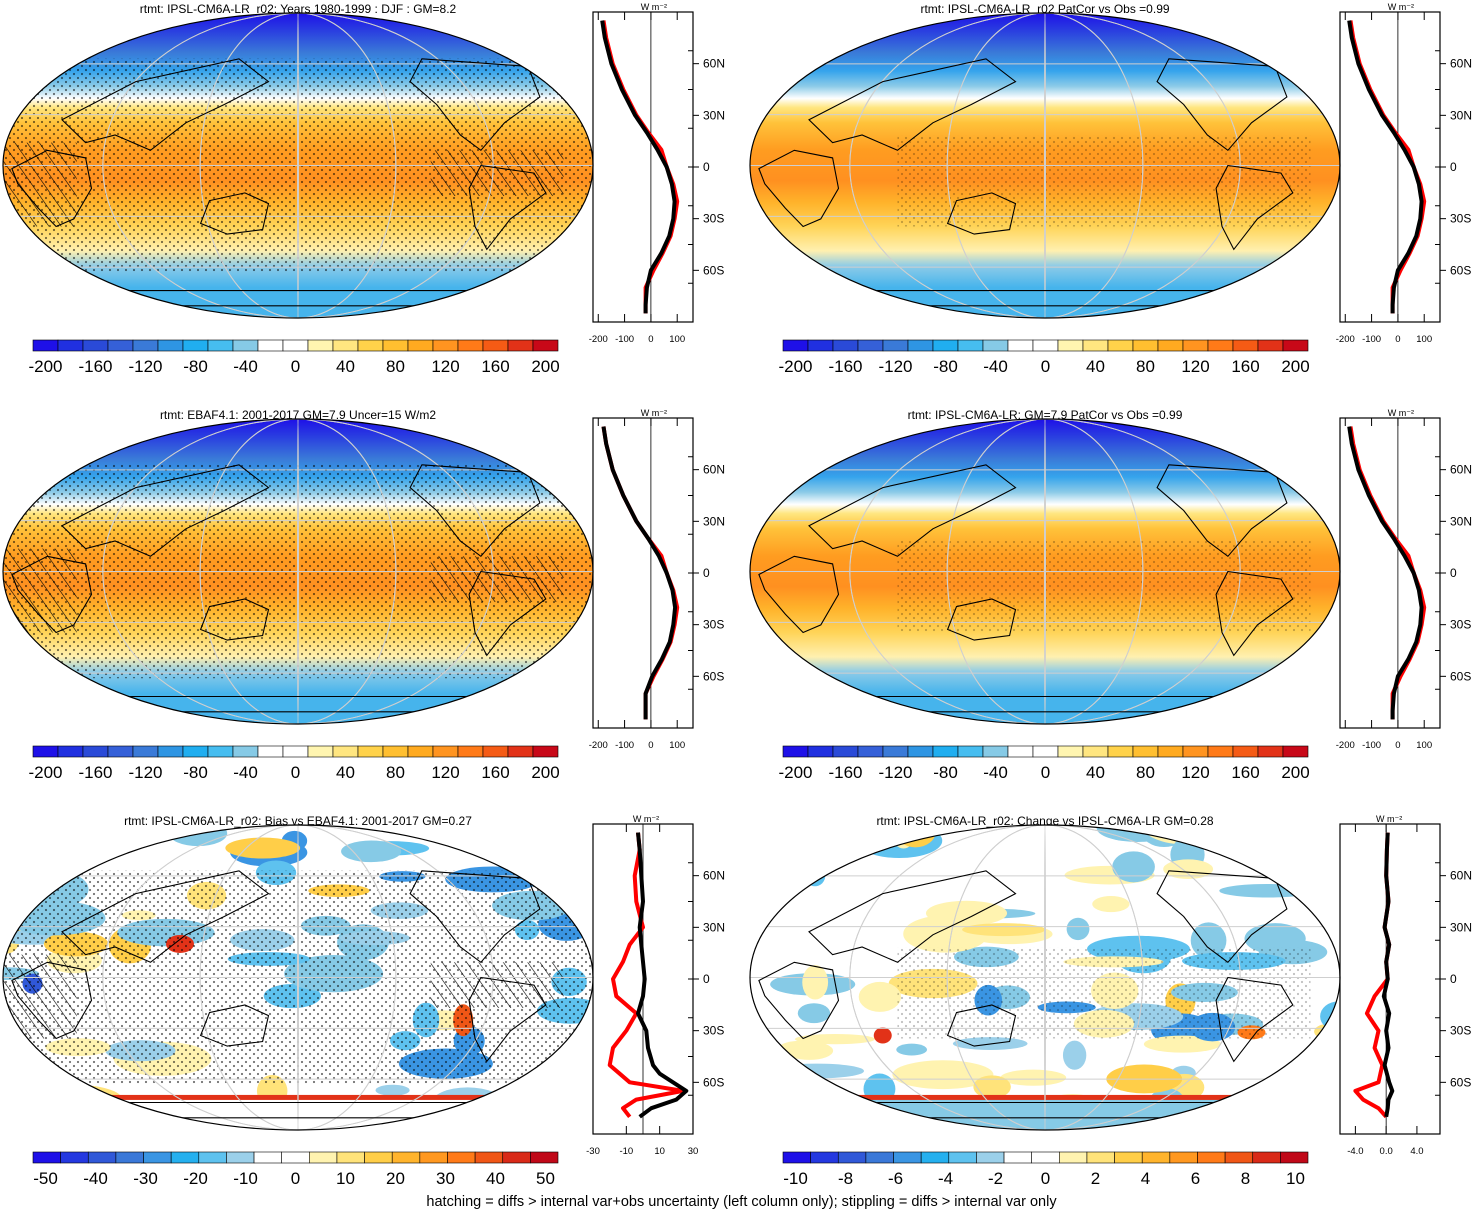 The image size is (1483, 1215). What do you see at coordinates (1245, 1178) in the screenshot?
I see `colorbar-label: 8` at bounding box center [1245, 1178].